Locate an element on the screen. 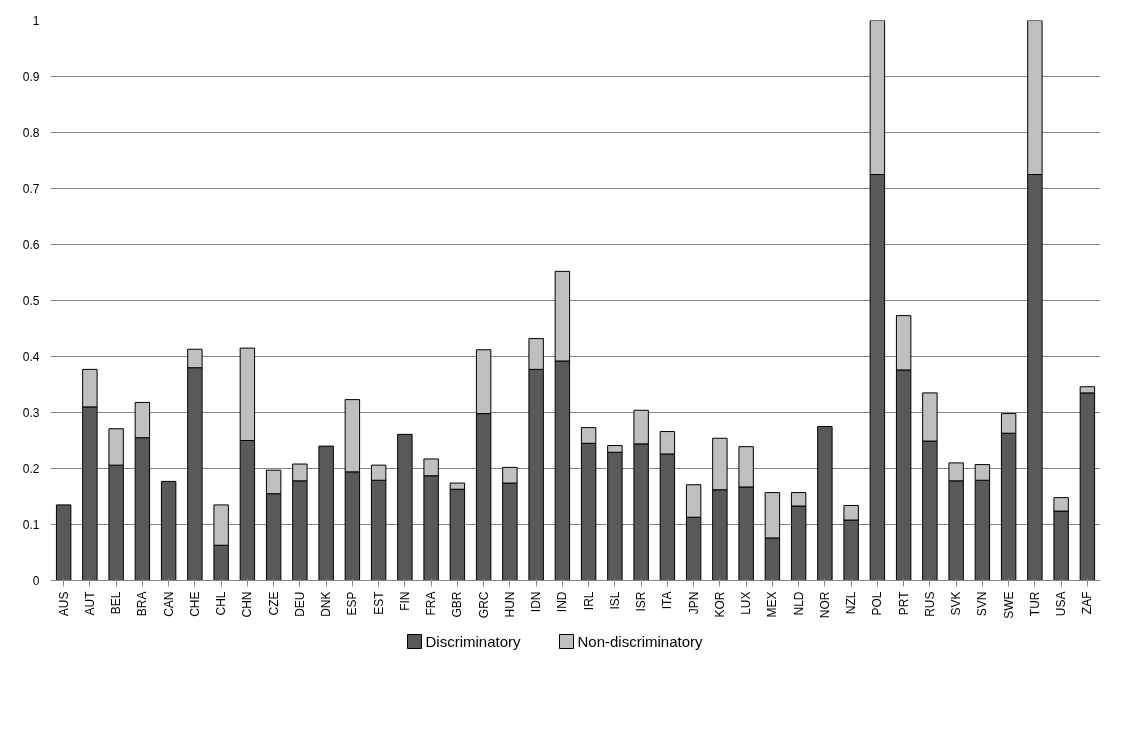  x-tick-label: USA is located at coordinates (1061, 604).